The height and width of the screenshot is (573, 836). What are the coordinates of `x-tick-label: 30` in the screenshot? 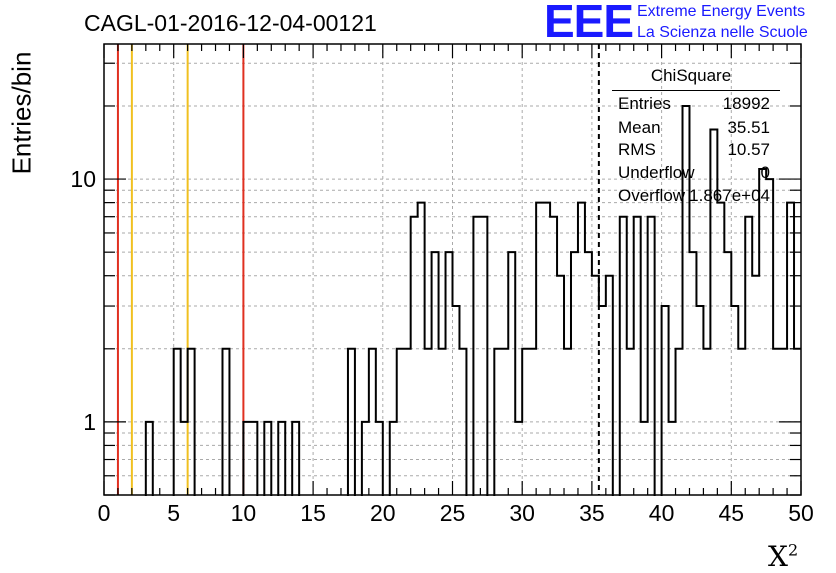 It's located at (522, 513).